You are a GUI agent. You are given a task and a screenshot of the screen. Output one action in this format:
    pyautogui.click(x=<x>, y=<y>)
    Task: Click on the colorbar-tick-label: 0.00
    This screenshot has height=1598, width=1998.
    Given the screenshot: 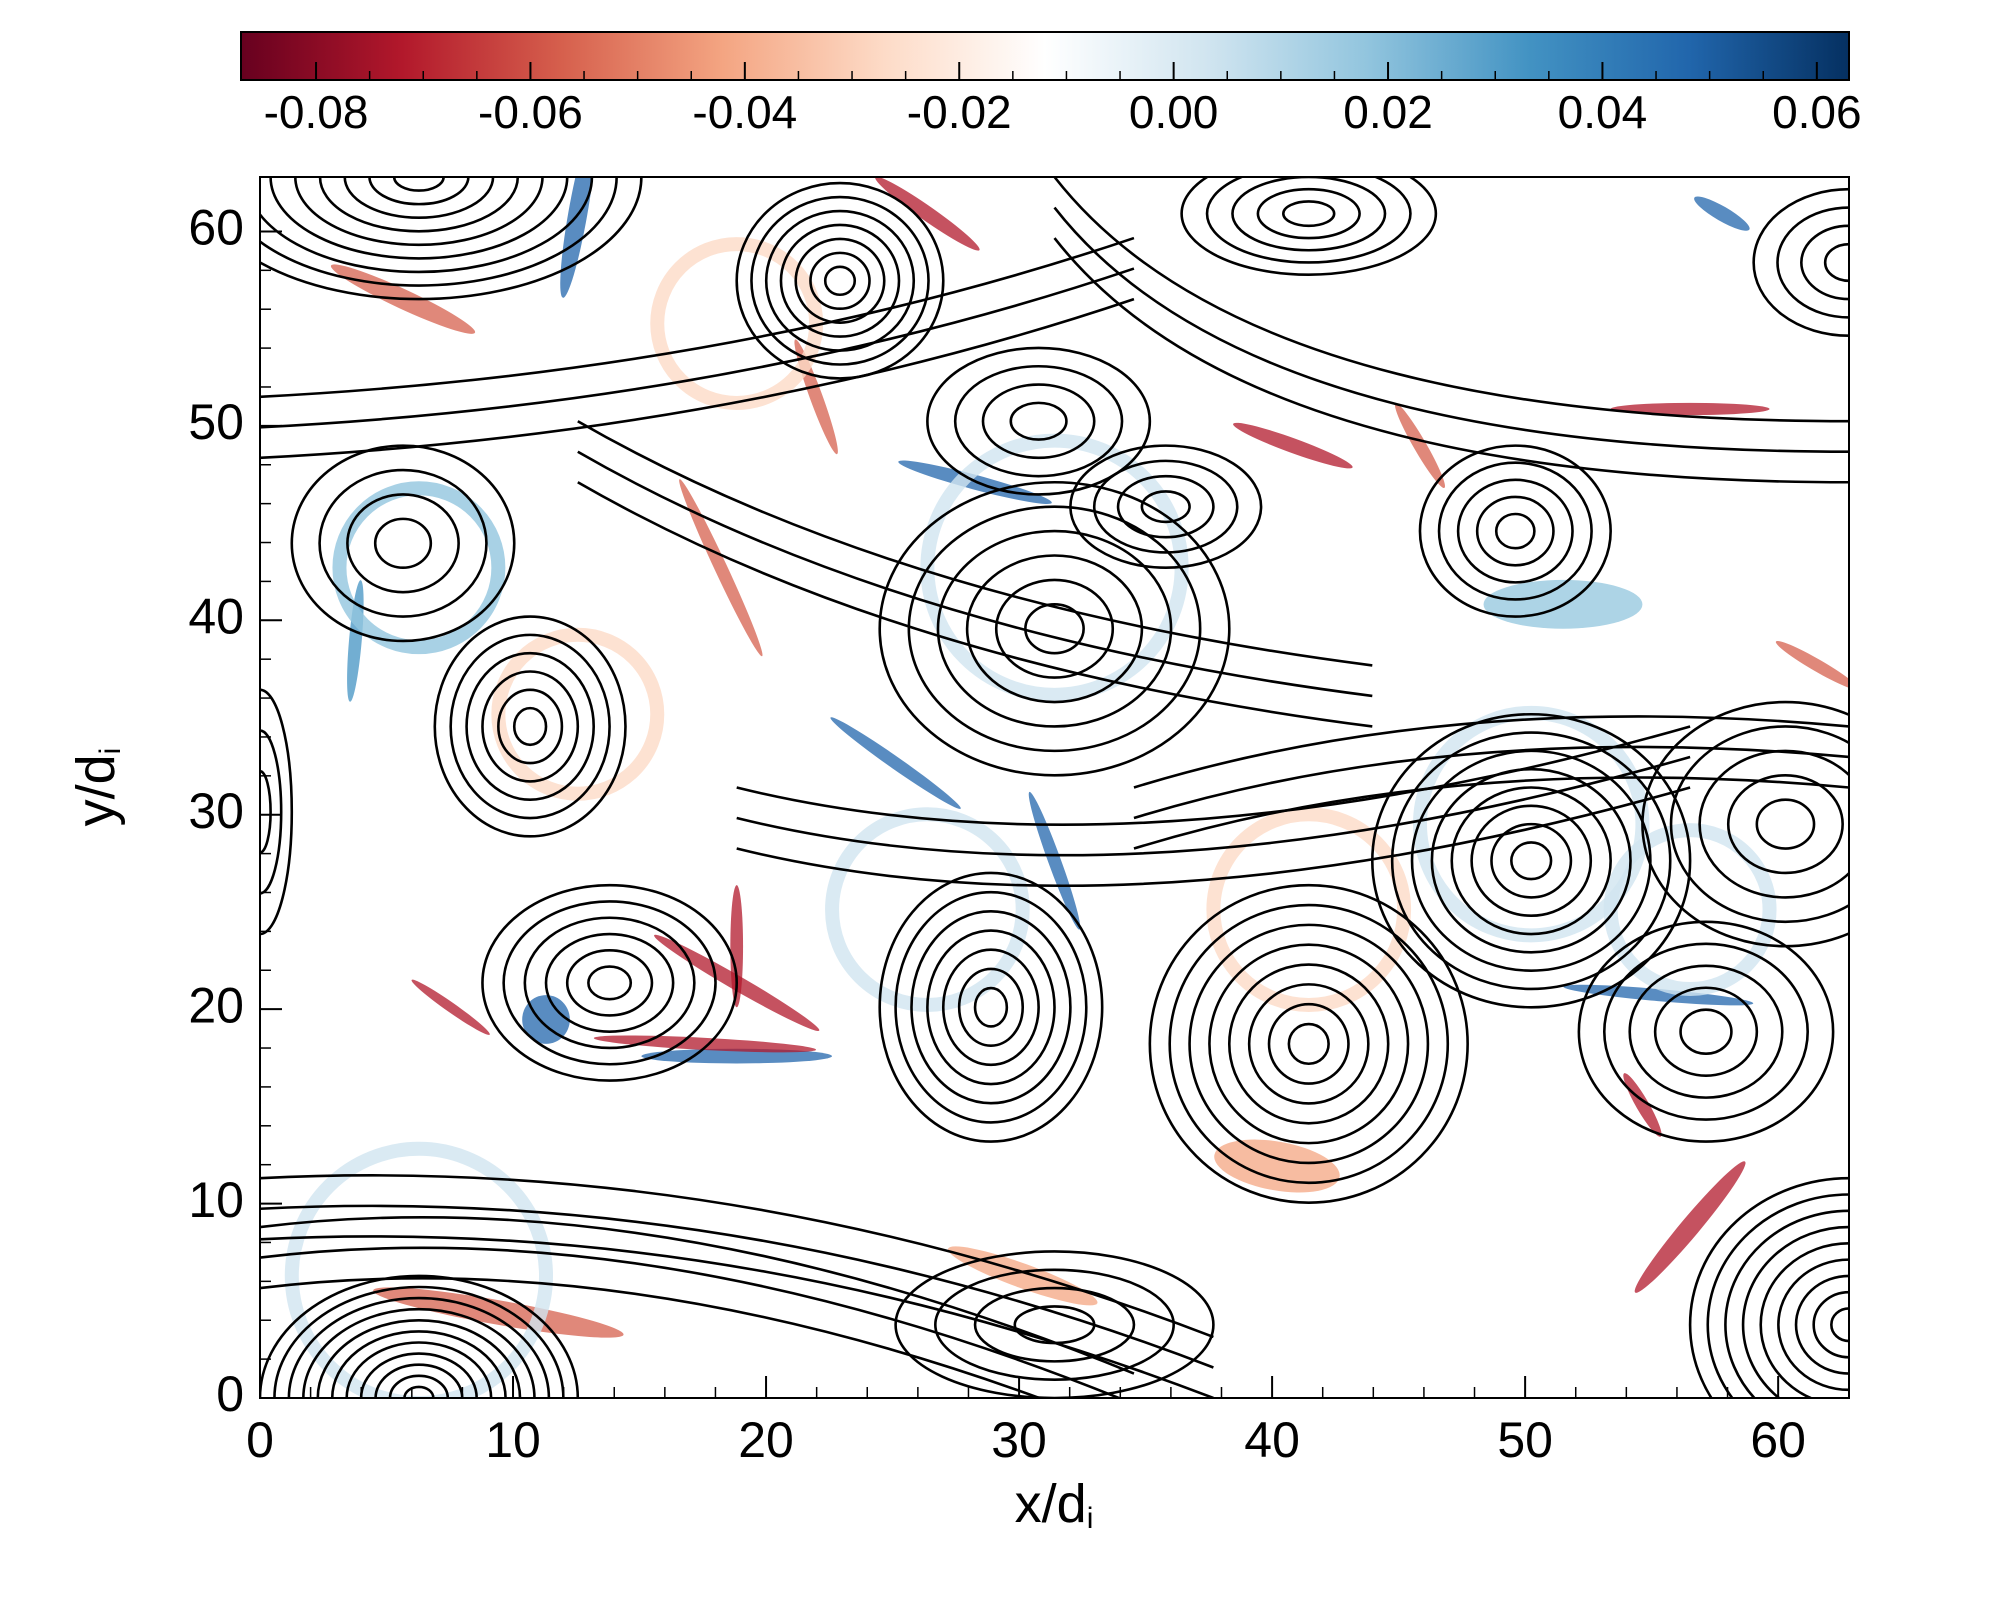 What is the action you would take?
    pyautogui.click(x=1174, y=112)
    